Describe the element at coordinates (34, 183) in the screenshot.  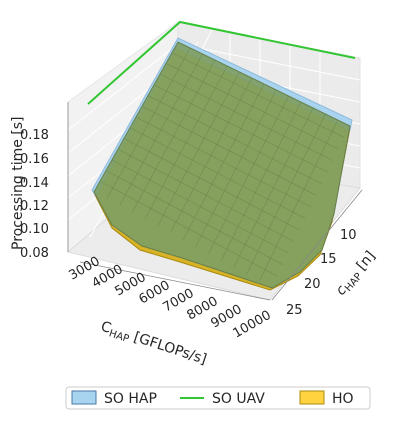
I see `z-tick-label: 0.14` at that location.